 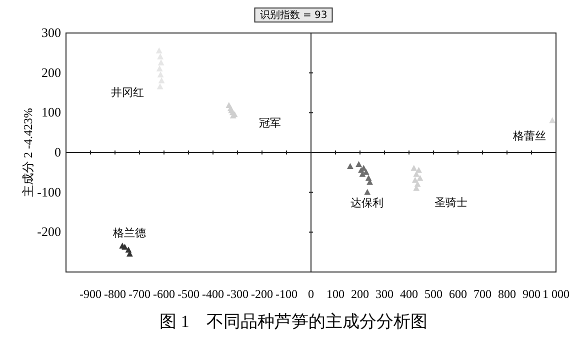 What do you see at coordinates (507, 294) in the screenshot?
I see `x-tick-label: 800` at bounding box center [507, 294].